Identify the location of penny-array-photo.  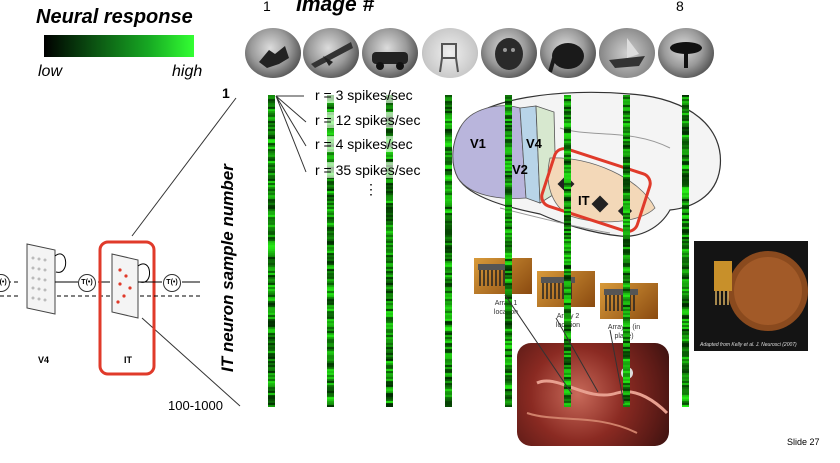
(751, 296).